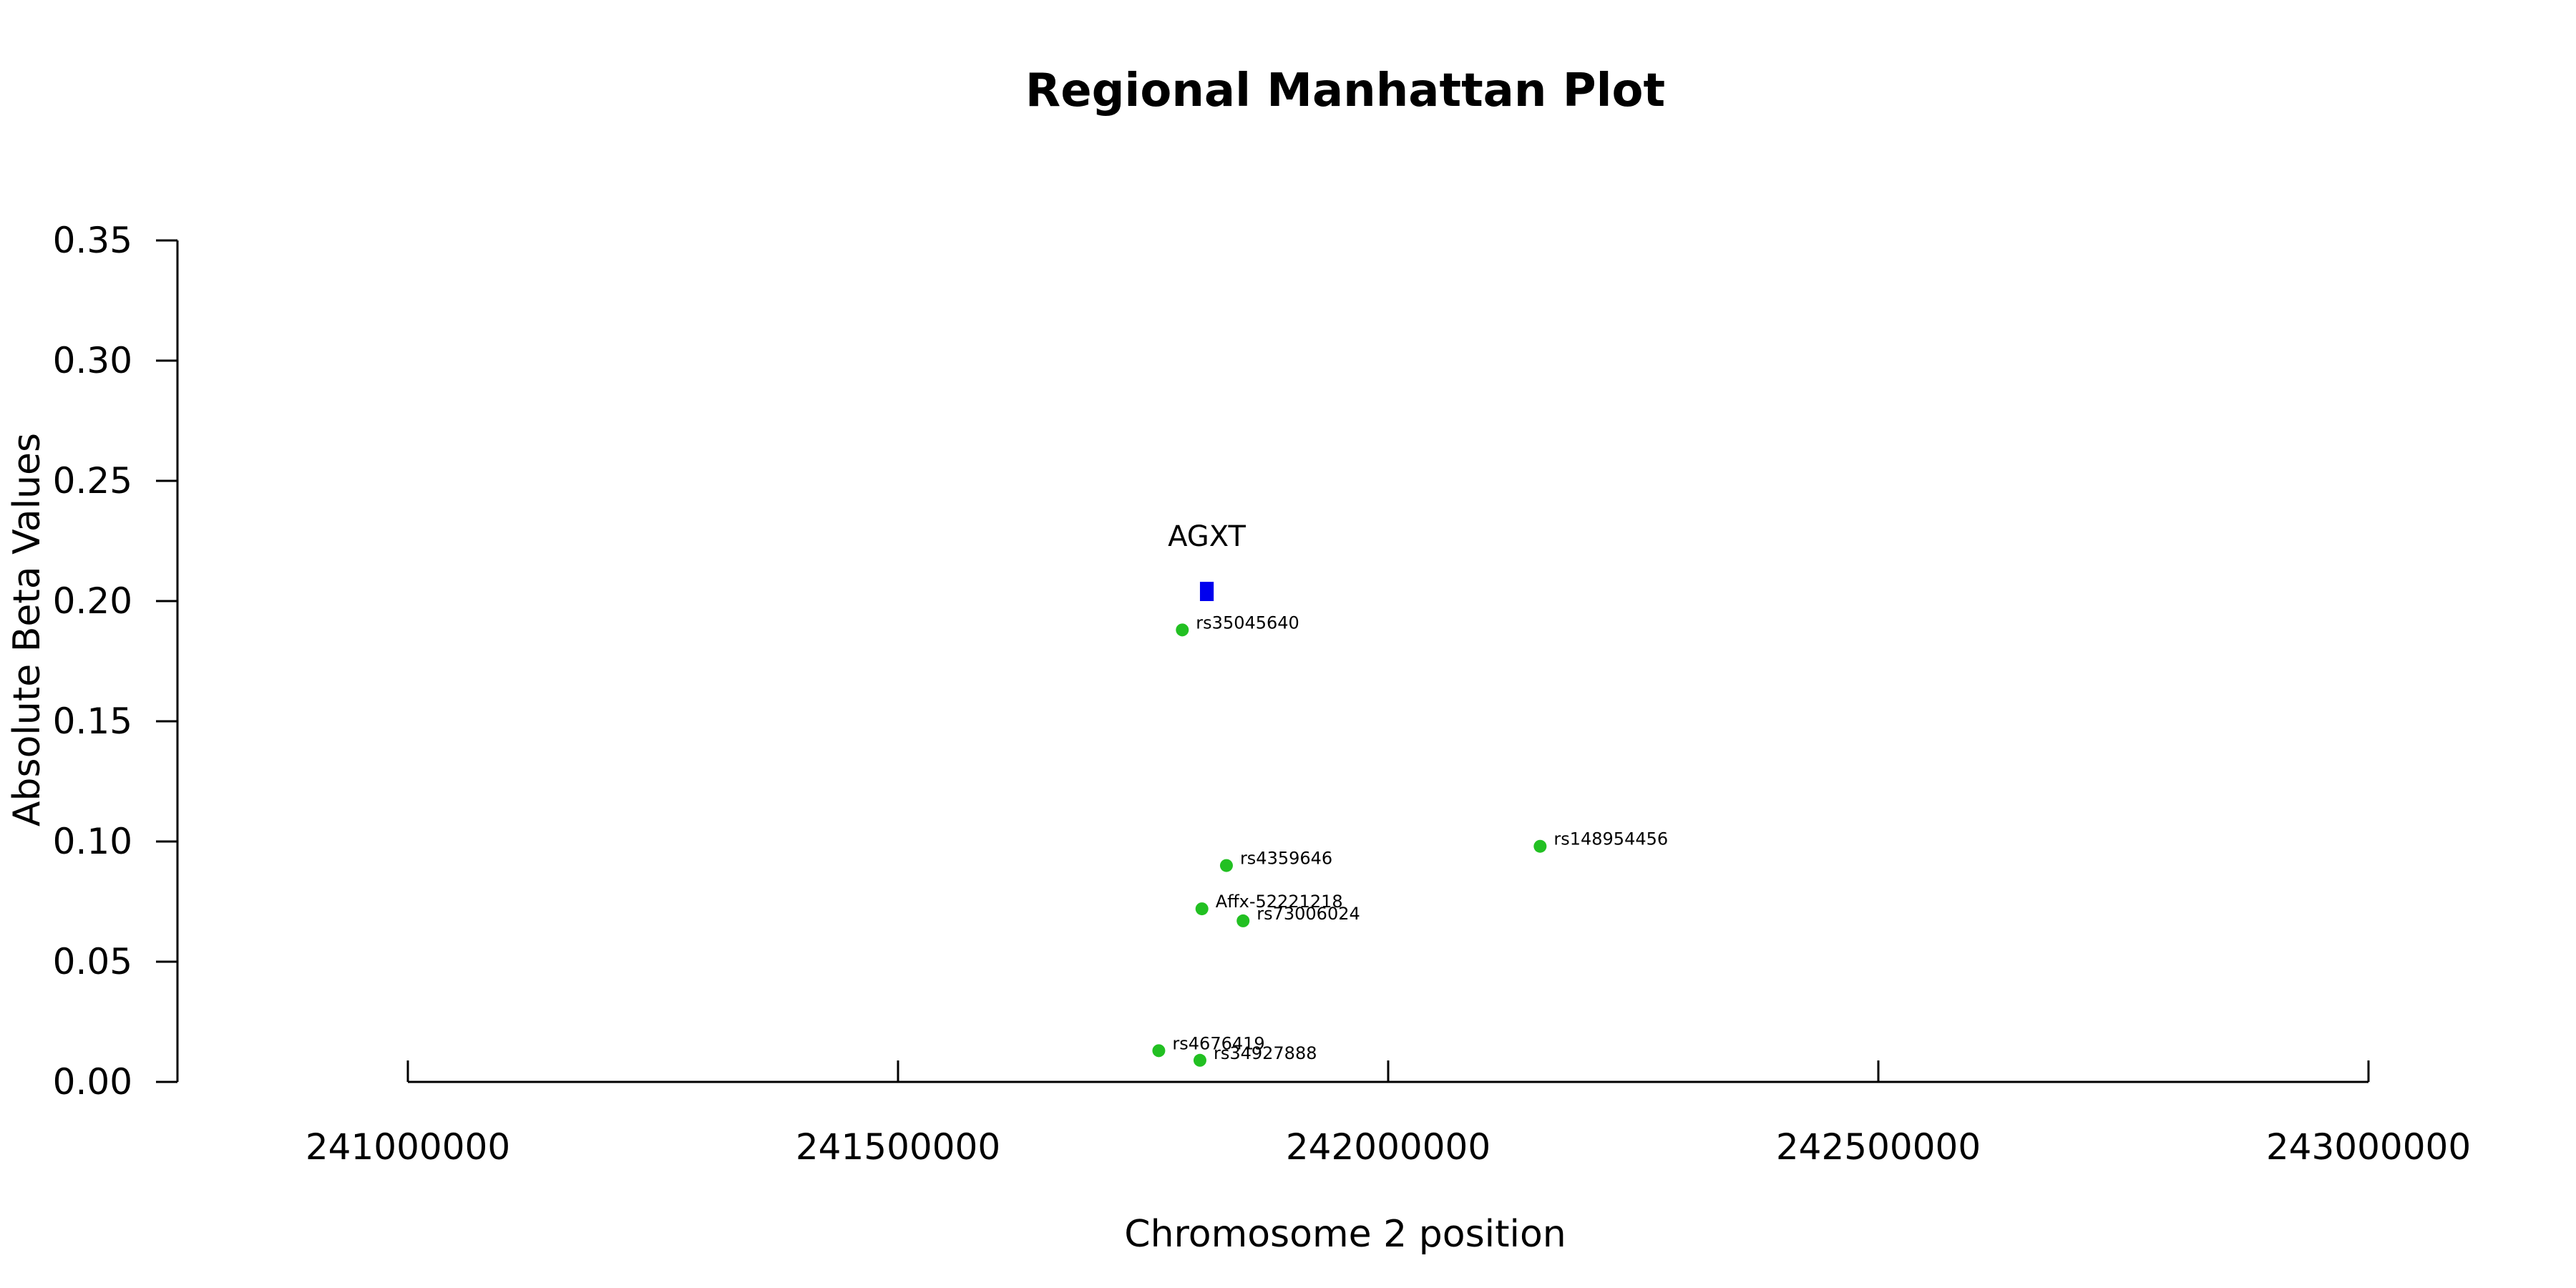  I want to click on gene-box, so click(1206, 591).